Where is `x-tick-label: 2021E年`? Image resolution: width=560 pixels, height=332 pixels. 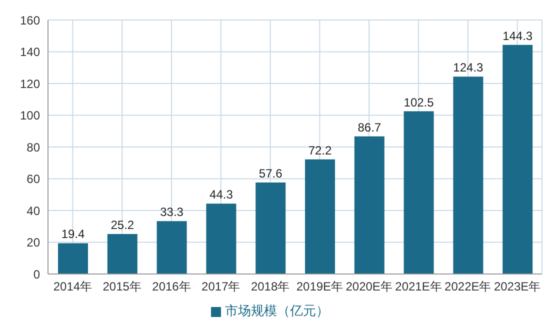 x-tick-label: 2021E年 is located at coordinates (418, 287).